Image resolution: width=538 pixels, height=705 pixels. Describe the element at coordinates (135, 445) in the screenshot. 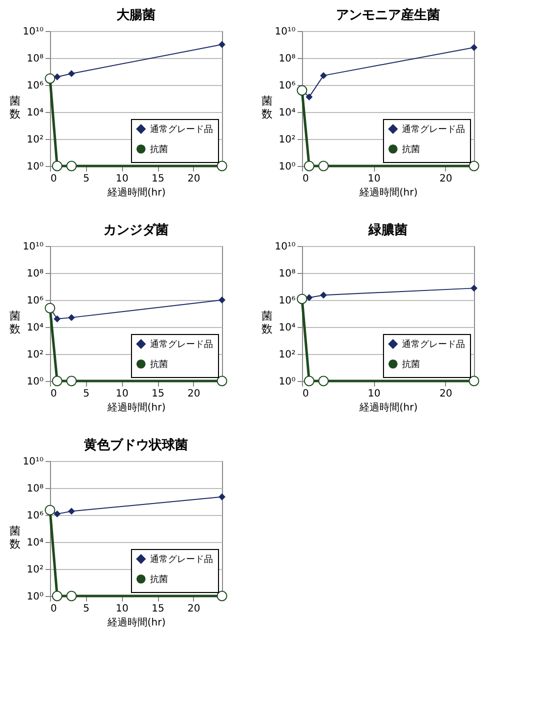

I see `chart-title: 黄色ブドウ状球菌` at that location.